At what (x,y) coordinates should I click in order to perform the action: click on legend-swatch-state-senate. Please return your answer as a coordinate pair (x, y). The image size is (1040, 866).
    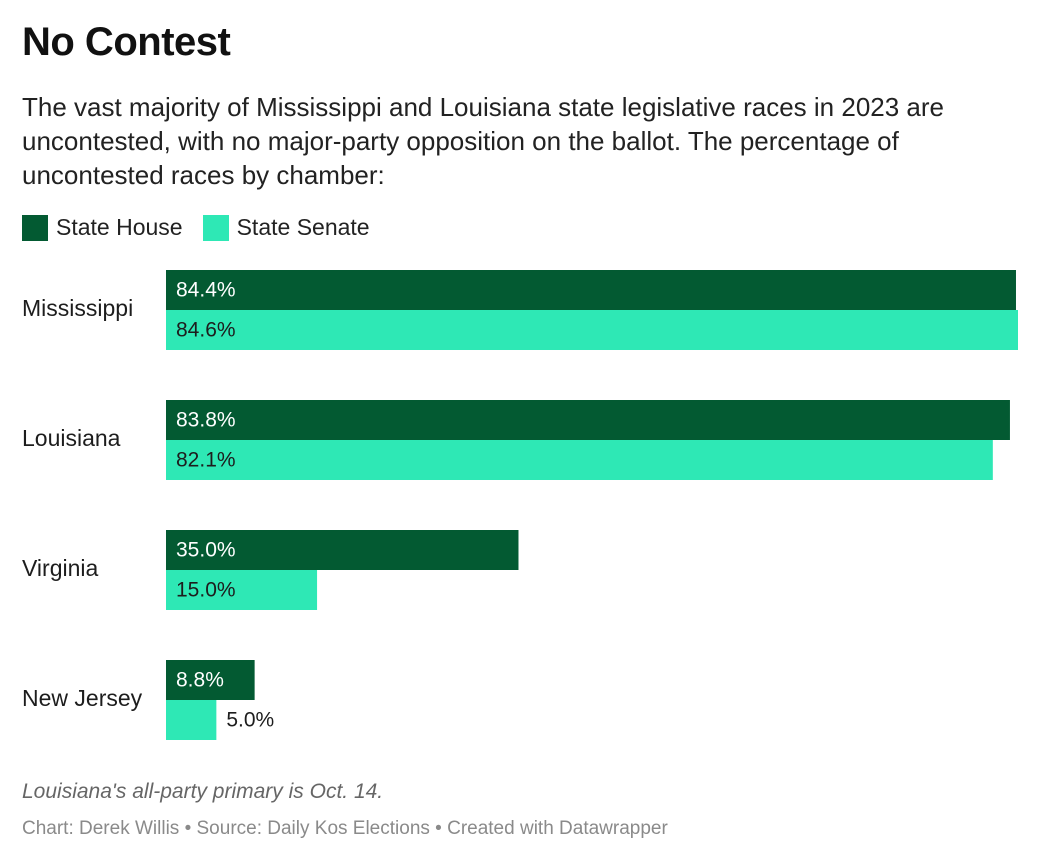
    Looking at the image, I should click on (215, 227).